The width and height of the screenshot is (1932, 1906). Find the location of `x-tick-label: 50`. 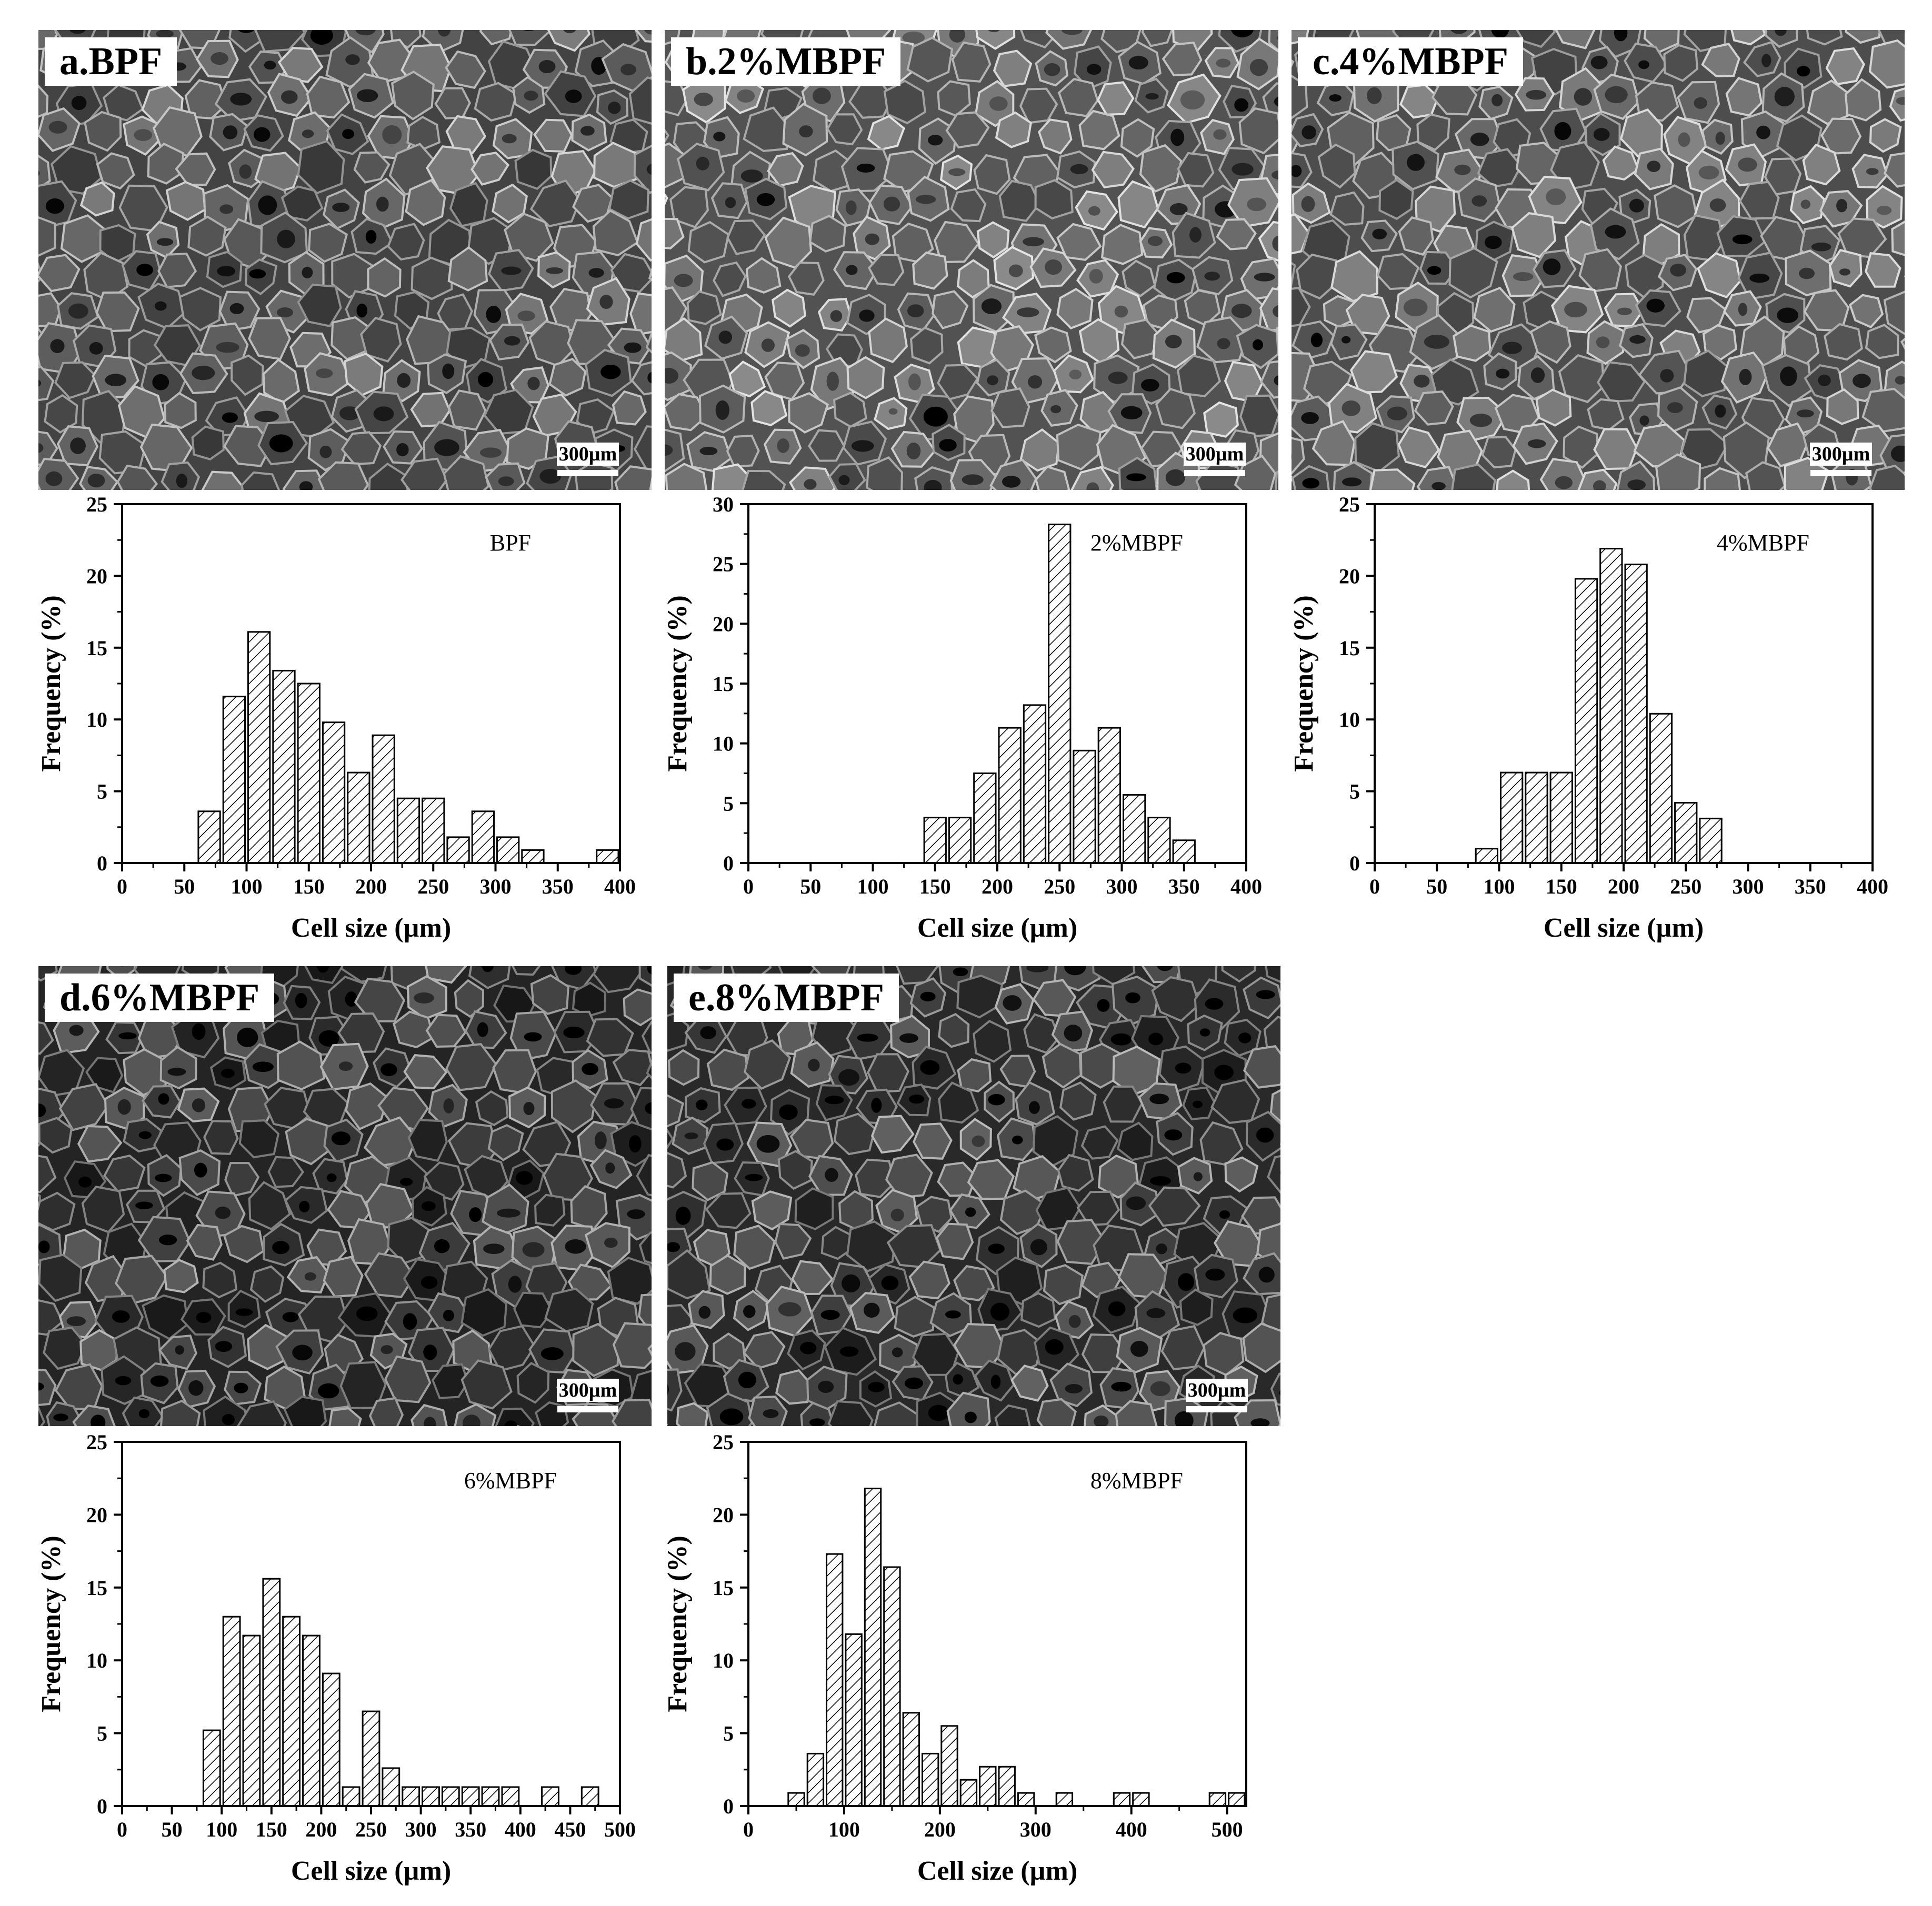

x-tick-label: 50 is located at coordinates (172, 1829).